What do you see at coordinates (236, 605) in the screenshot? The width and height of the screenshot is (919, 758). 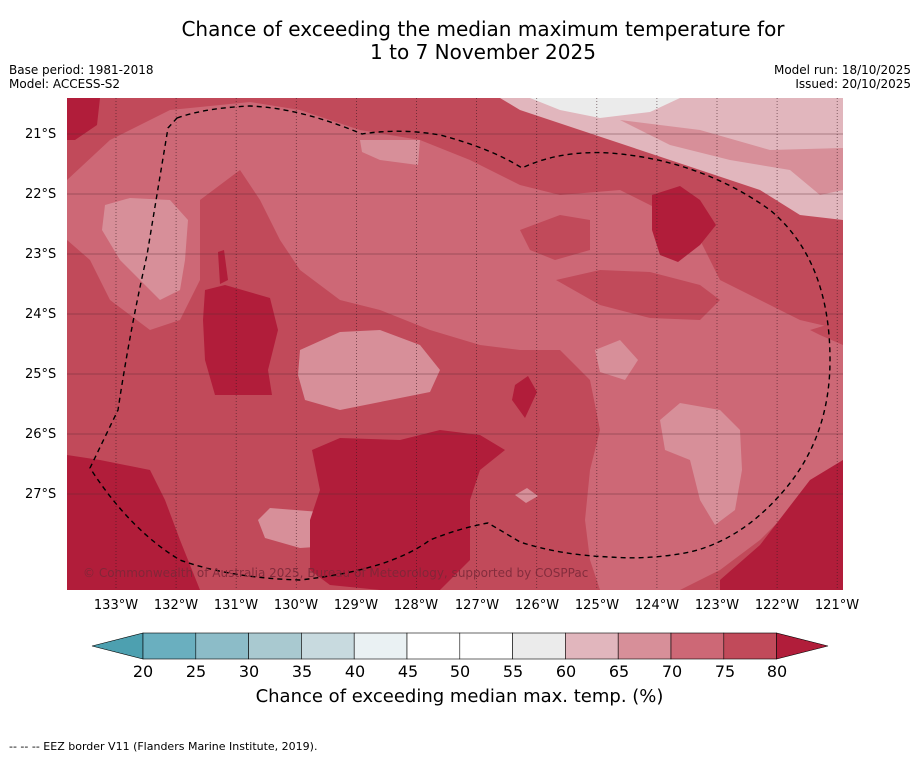 I see `lon-label: 131°W` at bounding box center [236, 605].